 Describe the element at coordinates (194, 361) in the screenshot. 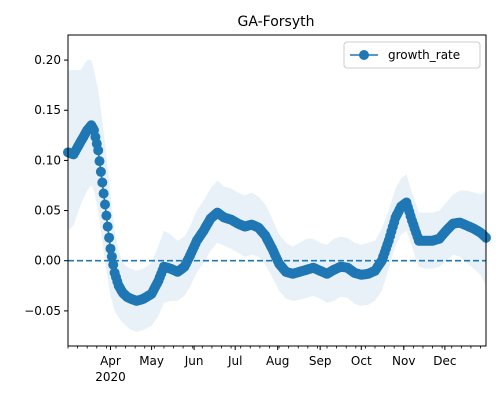

I see `x-tick-label: Jun` at that location.